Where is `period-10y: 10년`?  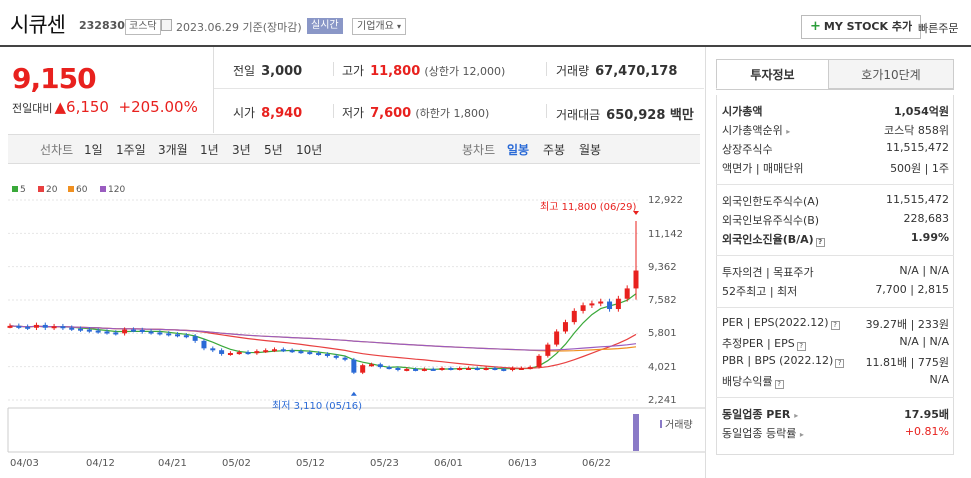
period-10y: 10년 is located at coordinates (309, 150).